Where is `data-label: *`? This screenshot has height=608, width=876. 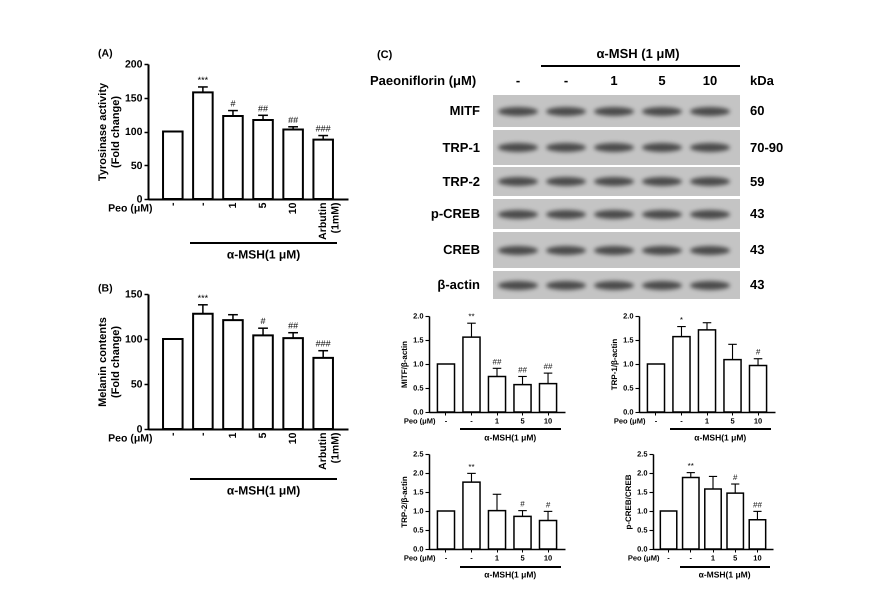 data-label: * is located at coordinates (682, 320).